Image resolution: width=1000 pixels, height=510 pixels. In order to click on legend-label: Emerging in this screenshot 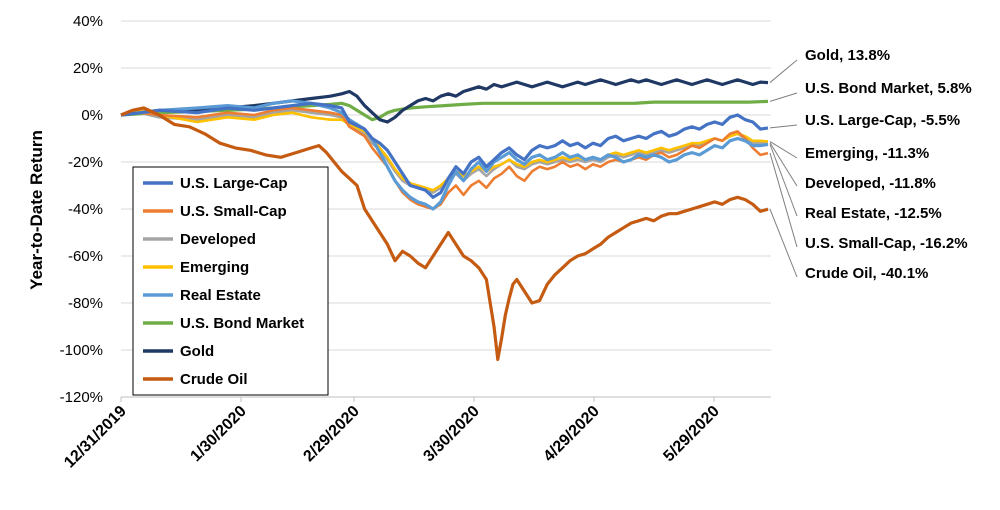, I will do `click(214, 267)`.